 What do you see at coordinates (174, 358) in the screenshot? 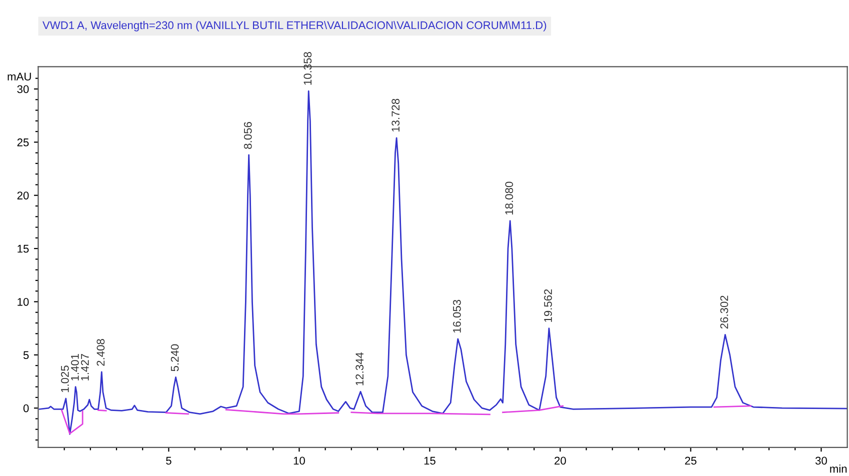
I see `annotation: 5.240` at bounding box center [174, 358].